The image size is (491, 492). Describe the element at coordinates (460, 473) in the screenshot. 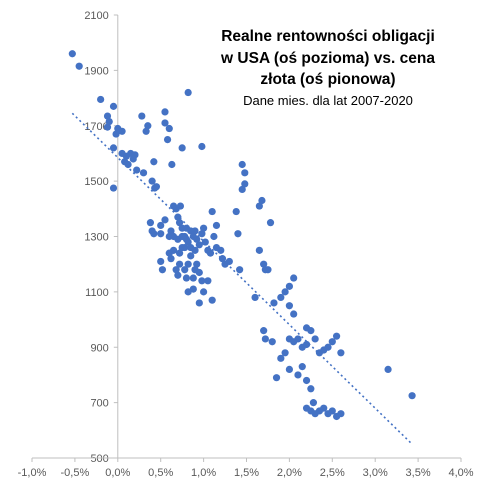

I see `x-tick-label: 4,0%` at that location.